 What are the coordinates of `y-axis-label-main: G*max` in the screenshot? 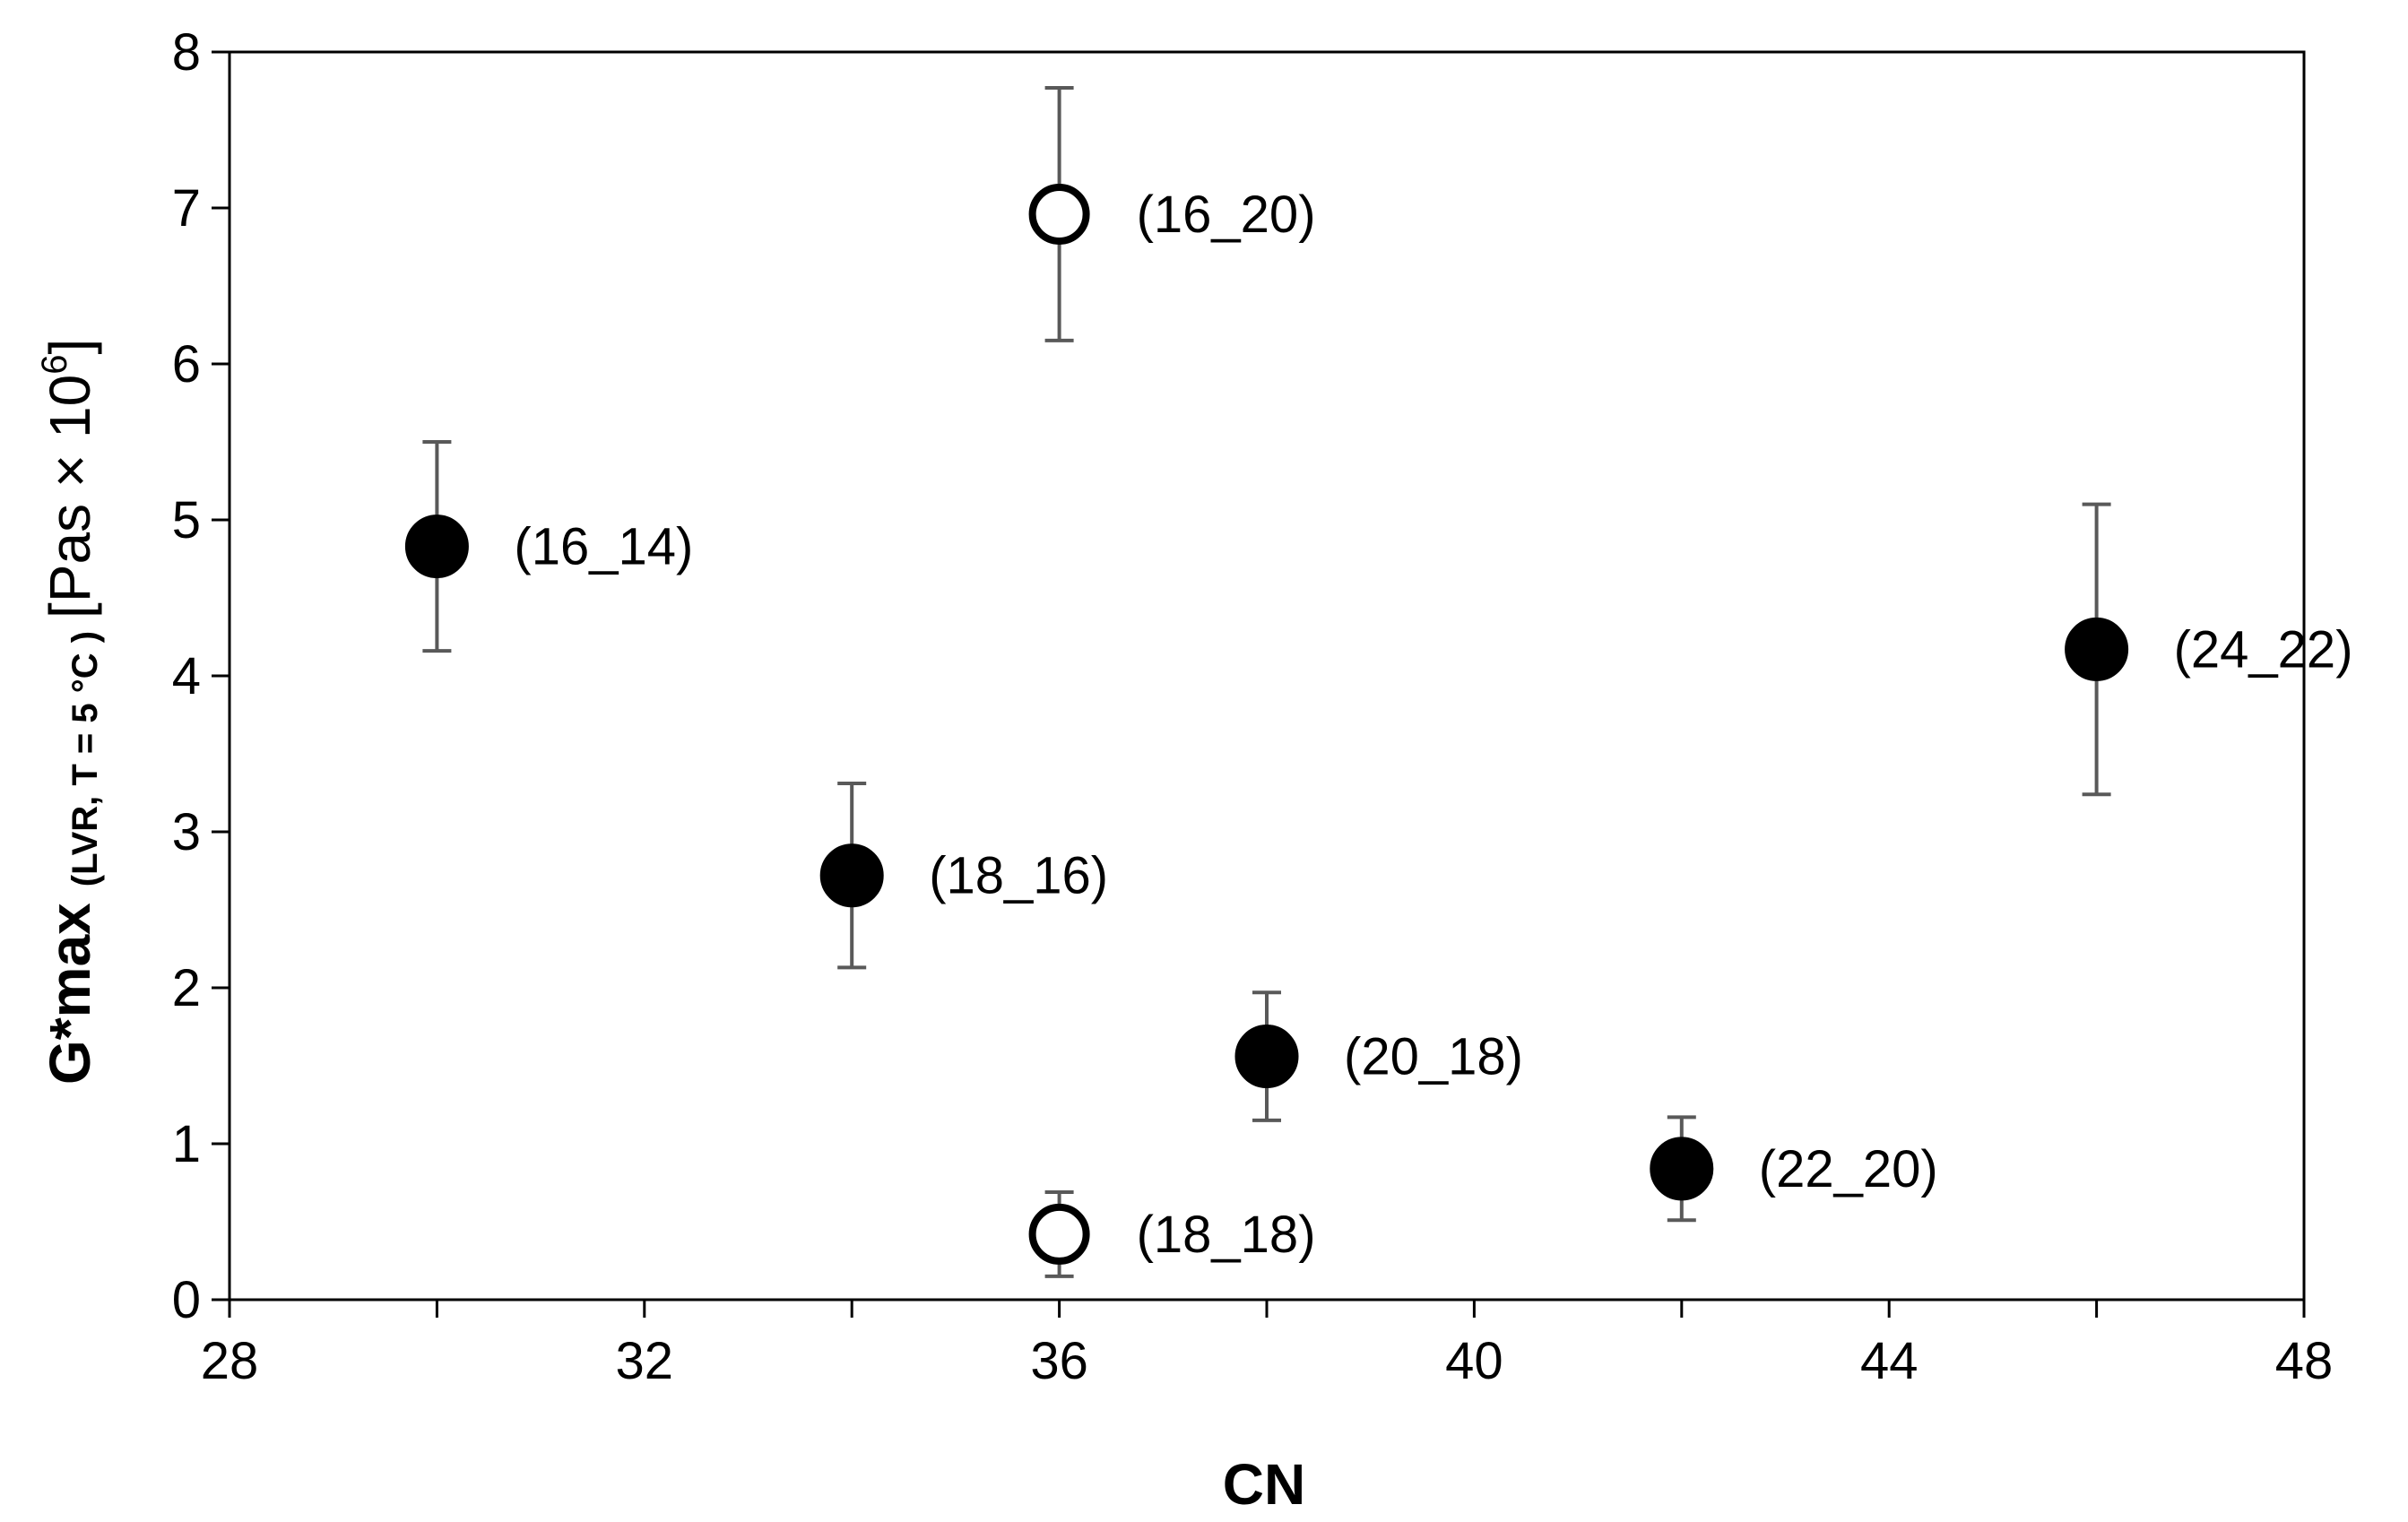 It's located at (70, 994).